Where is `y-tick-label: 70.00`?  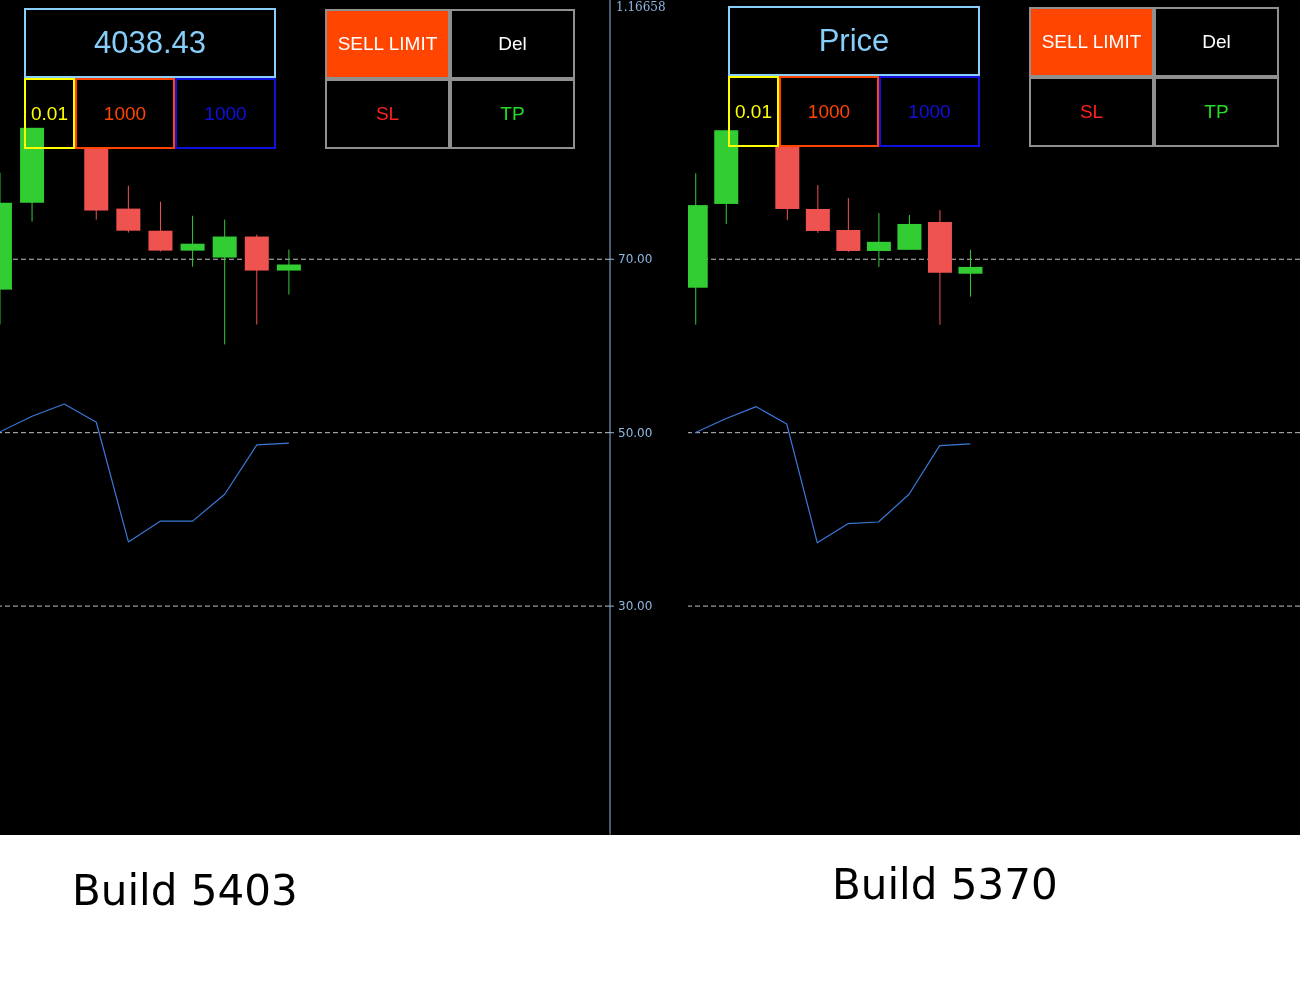
y-tick-label: 70.00 is located at coordinates (635, 259).